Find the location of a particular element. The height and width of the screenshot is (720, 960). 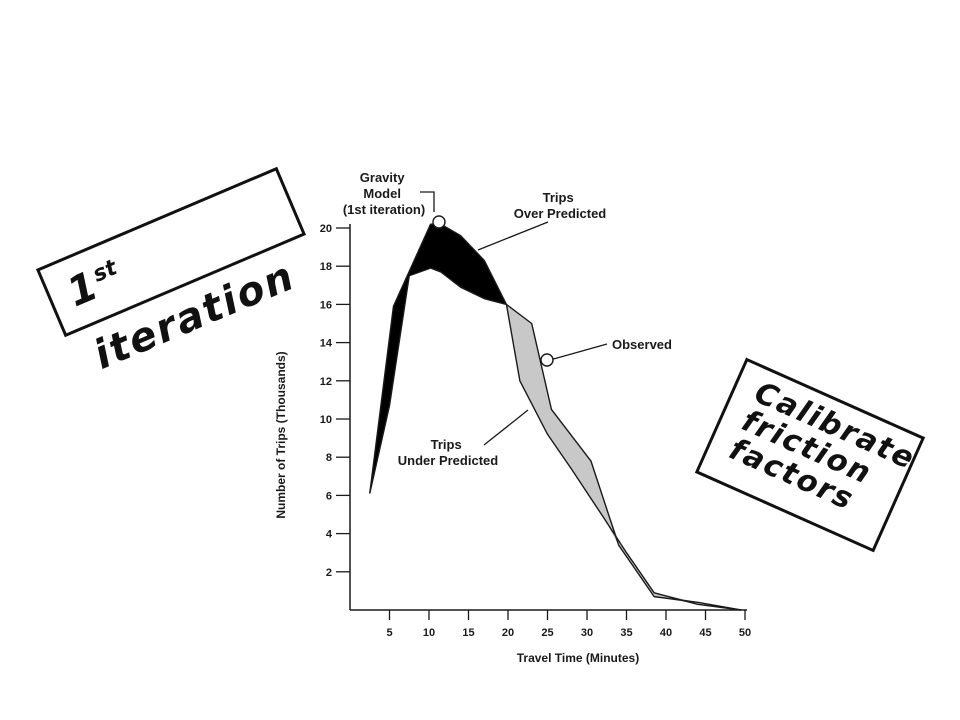

x-tick-label: 40 is located at coordinates (666, 633).